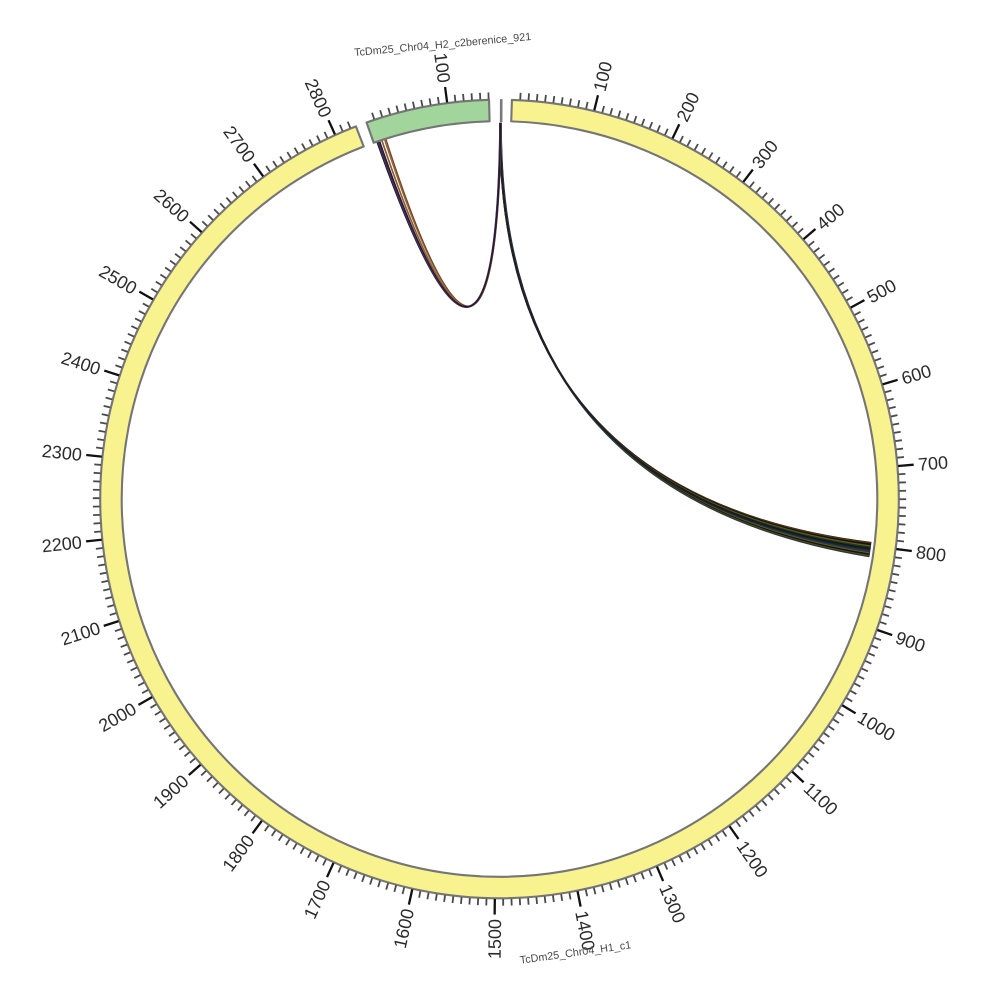  Describe the element at coordinates (495, 939) in the screenshot. I see `svg-text: 1500` at that location.